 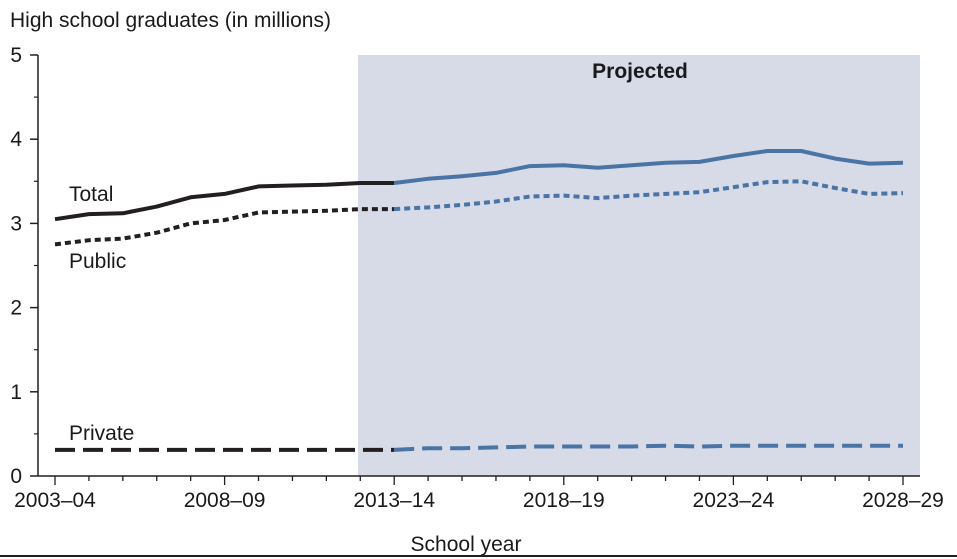 What do you see at coordinates (16, 223) in the screenshot?
I see `y-tick-label: 3` at bounding box center [16, 223].